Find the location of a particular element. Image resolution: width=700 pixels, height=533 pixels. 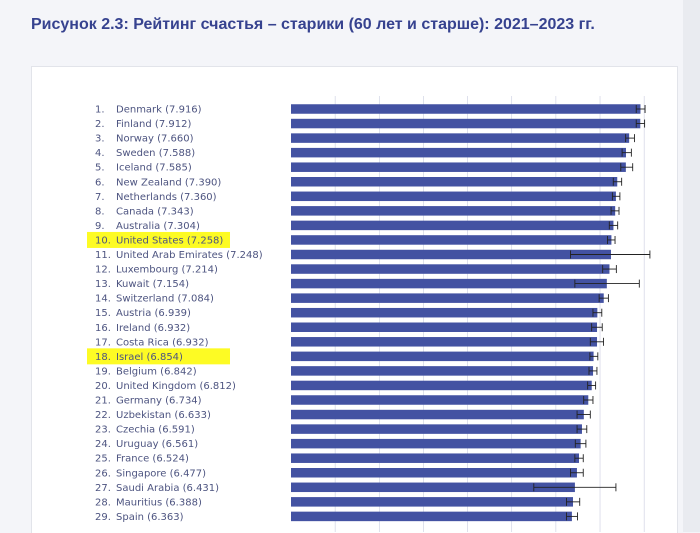

rank-label: 16. is located at coordinates (103, 328).